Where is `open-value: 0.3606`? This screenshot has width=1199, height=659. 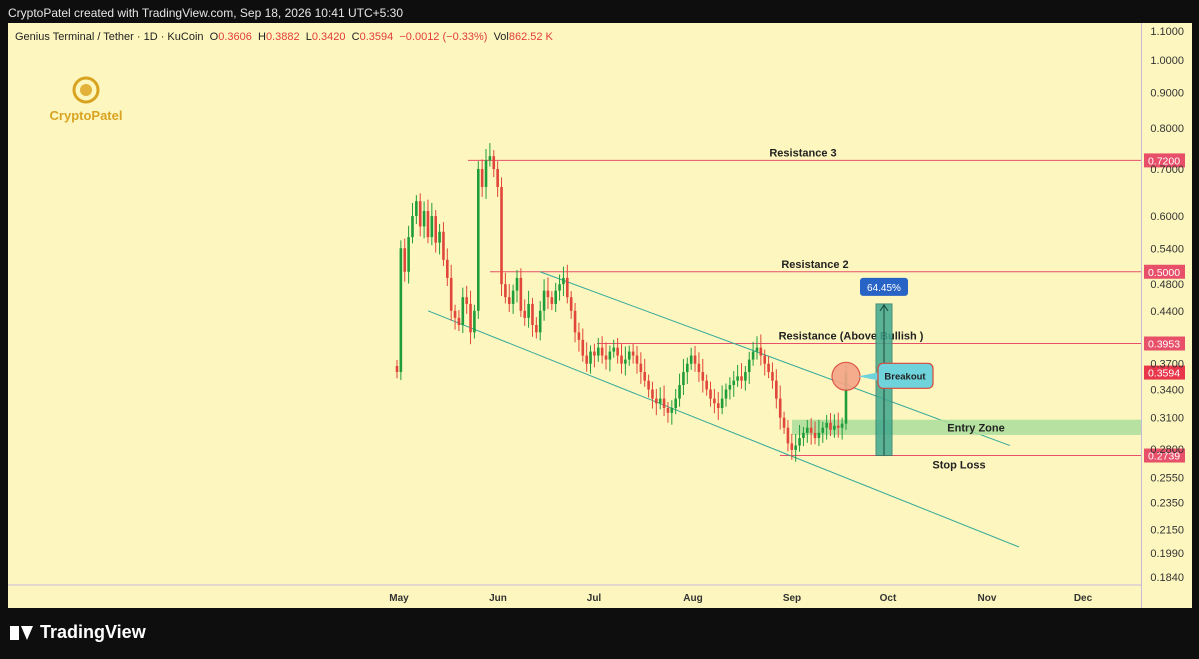
open-value: 0.3606 is located at coordinates (235, 37).